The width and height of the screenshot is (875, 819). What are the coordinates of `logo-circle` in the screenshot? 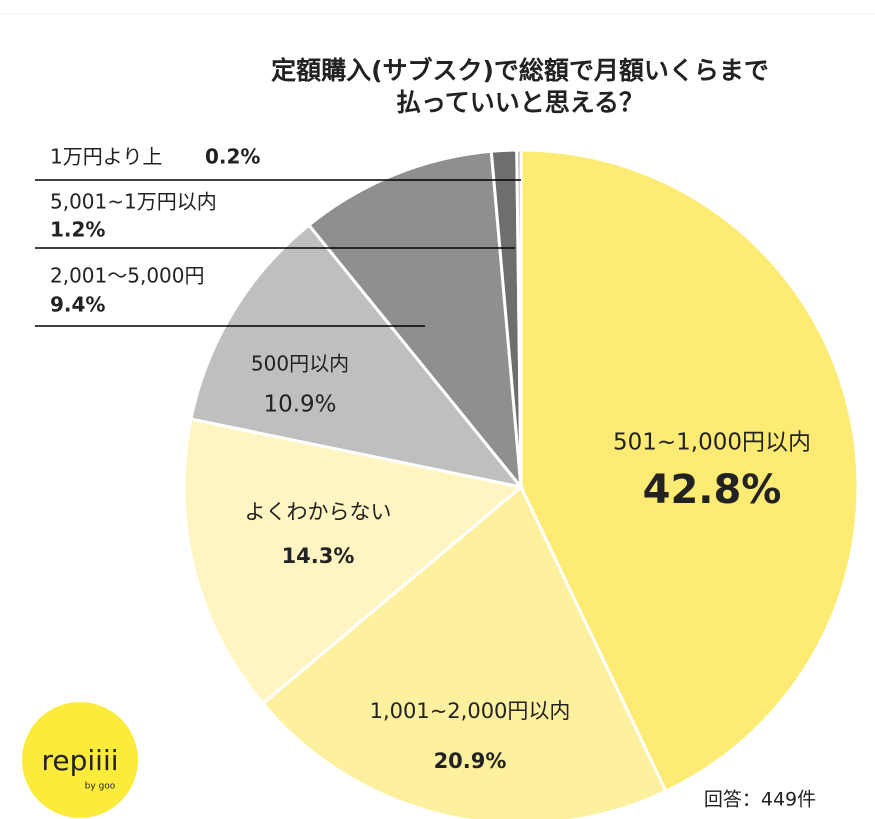 It's located at (80, 760).